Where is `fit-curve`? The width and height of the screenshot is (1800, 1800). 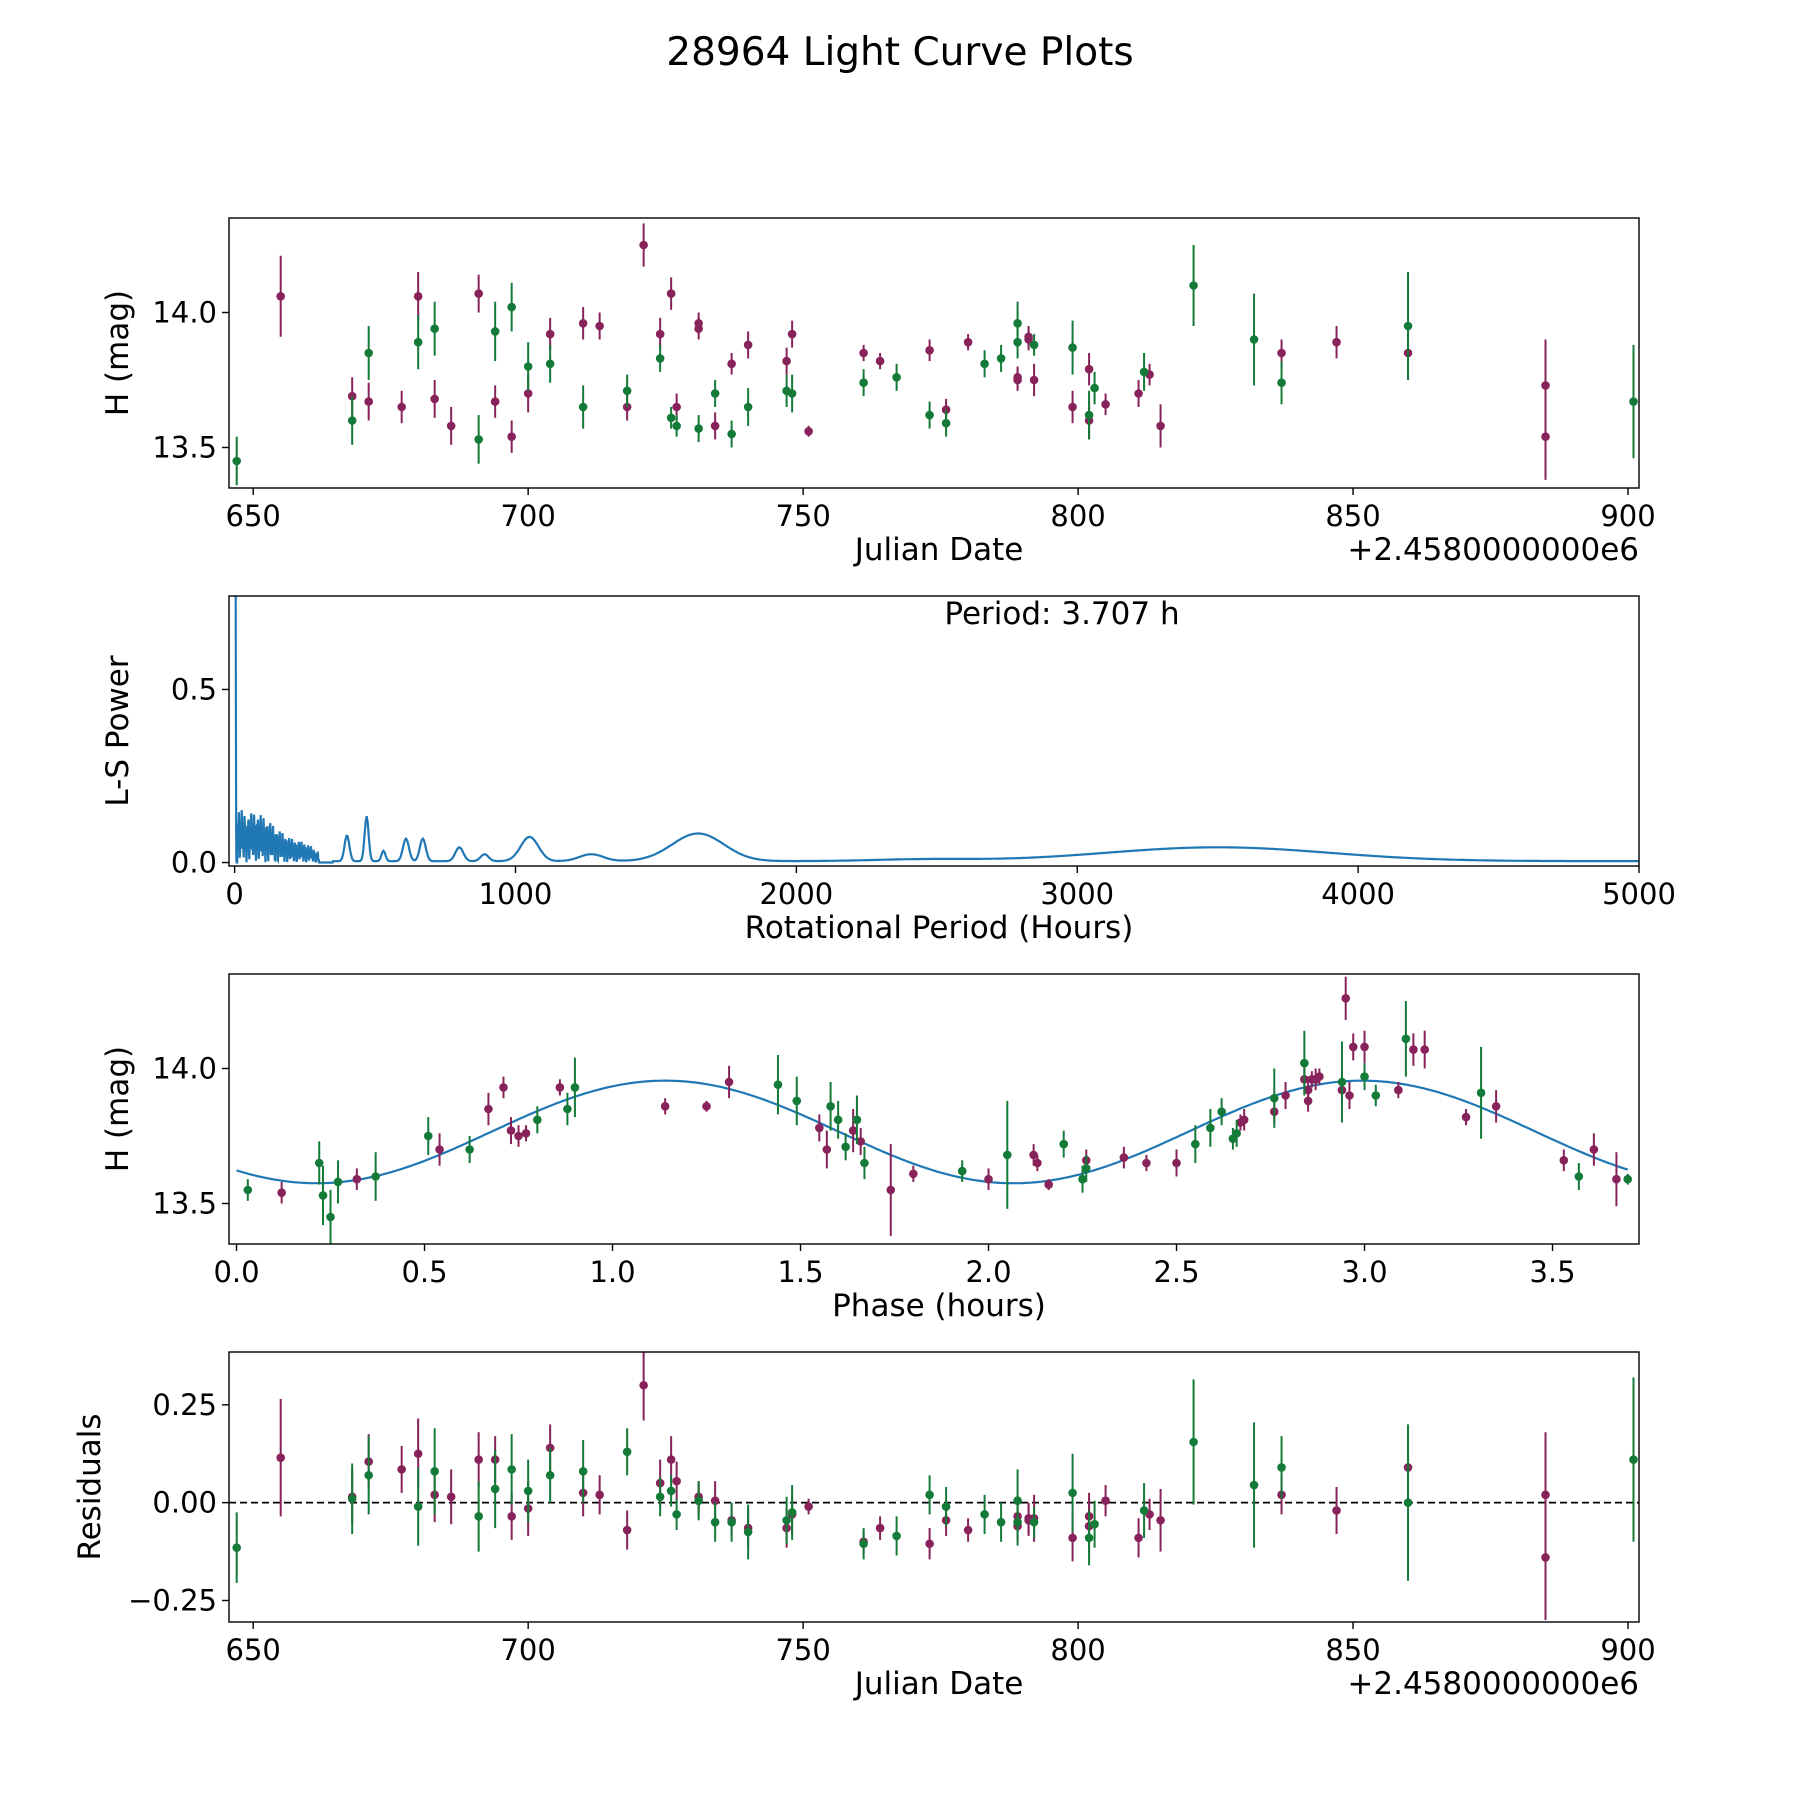 fit-curve is located at coordinates (932, 1132).